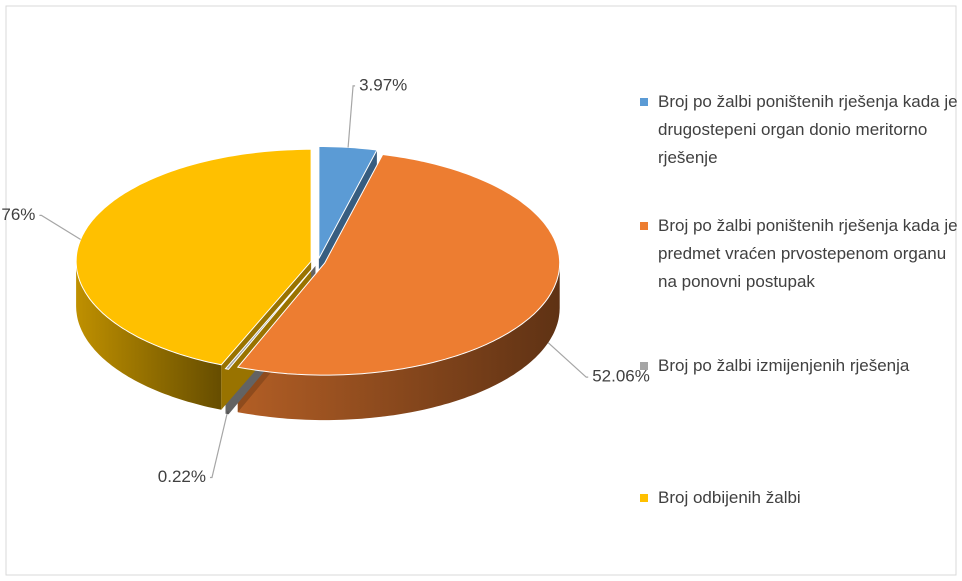 This screenshot has width=962, height=581. I want to click on data-label: 52.06%, so click(621, 376).